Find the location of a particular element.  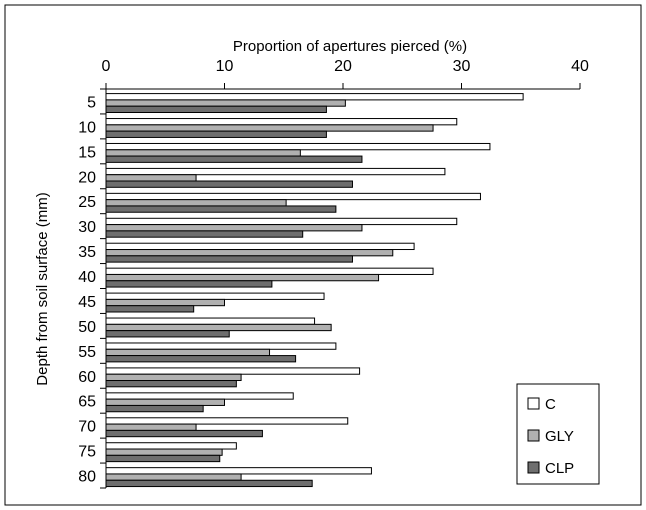

y-tick-label-80: 80 is located at coordinates (87, 477).